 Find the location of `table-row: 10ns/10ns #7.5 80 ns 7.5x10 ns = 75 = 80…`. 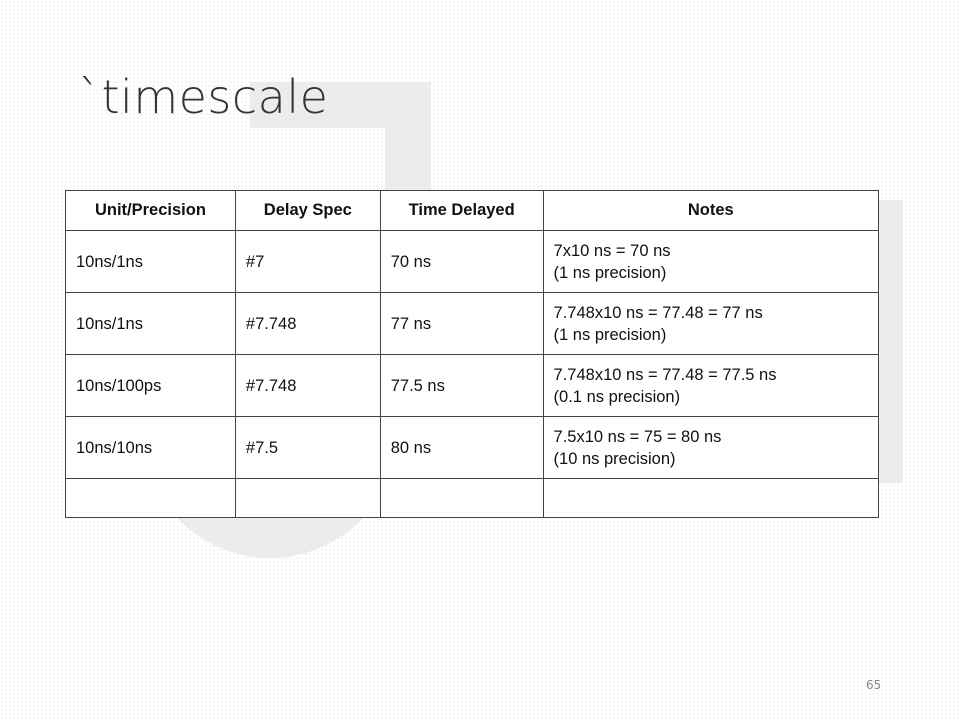

table-row: 10ns/10ns #7.5 80 ns 7.5x10 ns = 75 = 80… is located at coordinates (472, 447).